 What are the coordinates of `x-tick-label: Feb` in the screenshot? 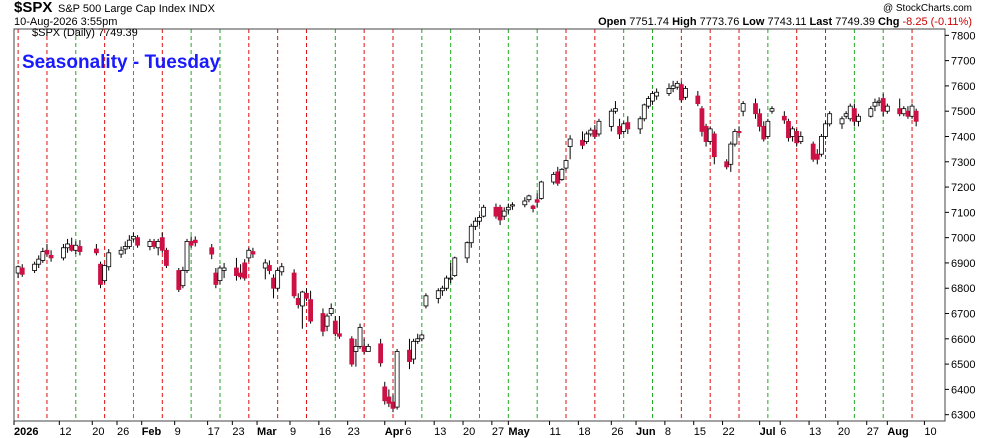 It's located at (152, 432).